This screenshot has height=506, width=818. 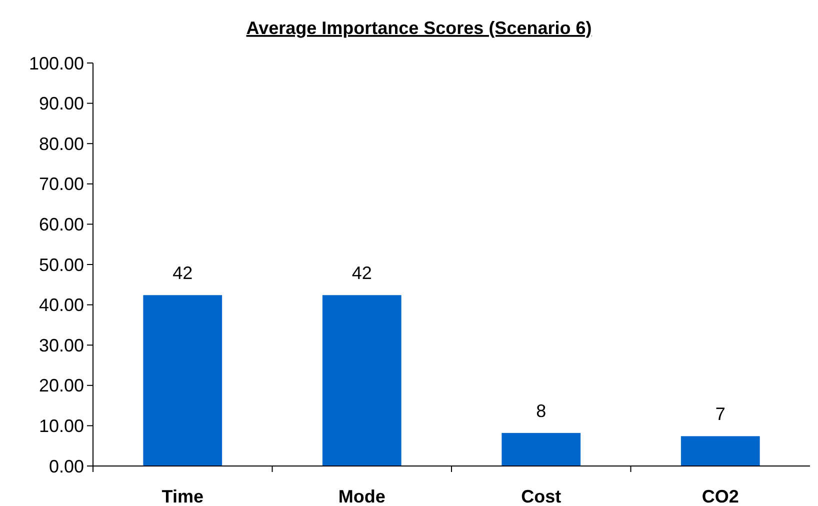 What do you see at coordinates (61, 345) in the screenshot?
I see `y-tick-label: 30.00` at bounding box center [61, 345].